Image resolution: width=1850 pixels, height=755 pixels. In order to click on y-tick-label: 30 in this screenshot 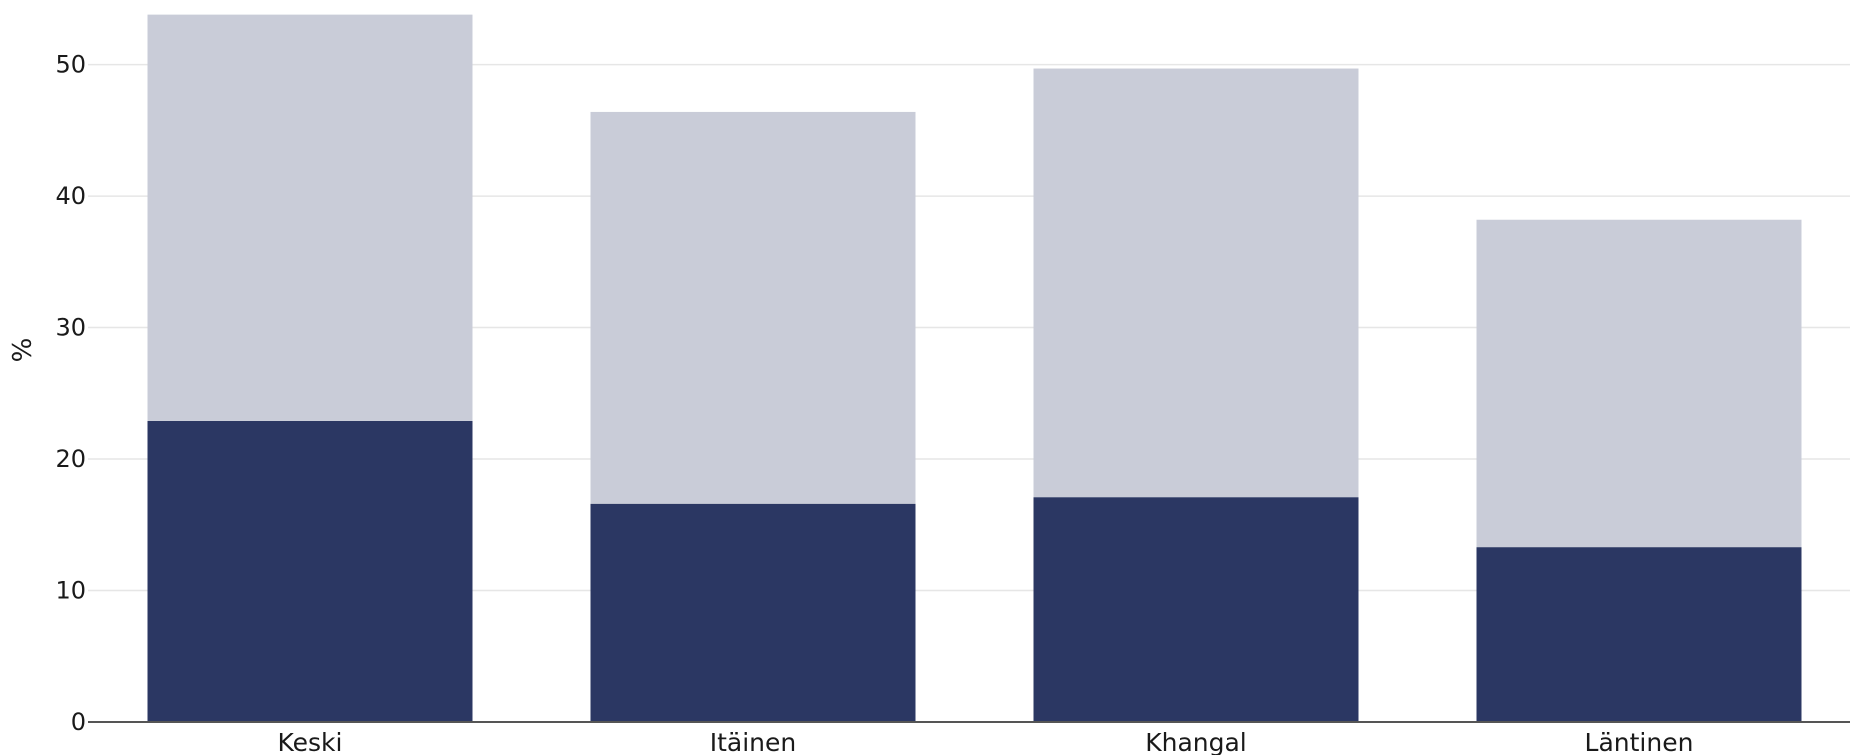, I will do `click(70, 328)`.